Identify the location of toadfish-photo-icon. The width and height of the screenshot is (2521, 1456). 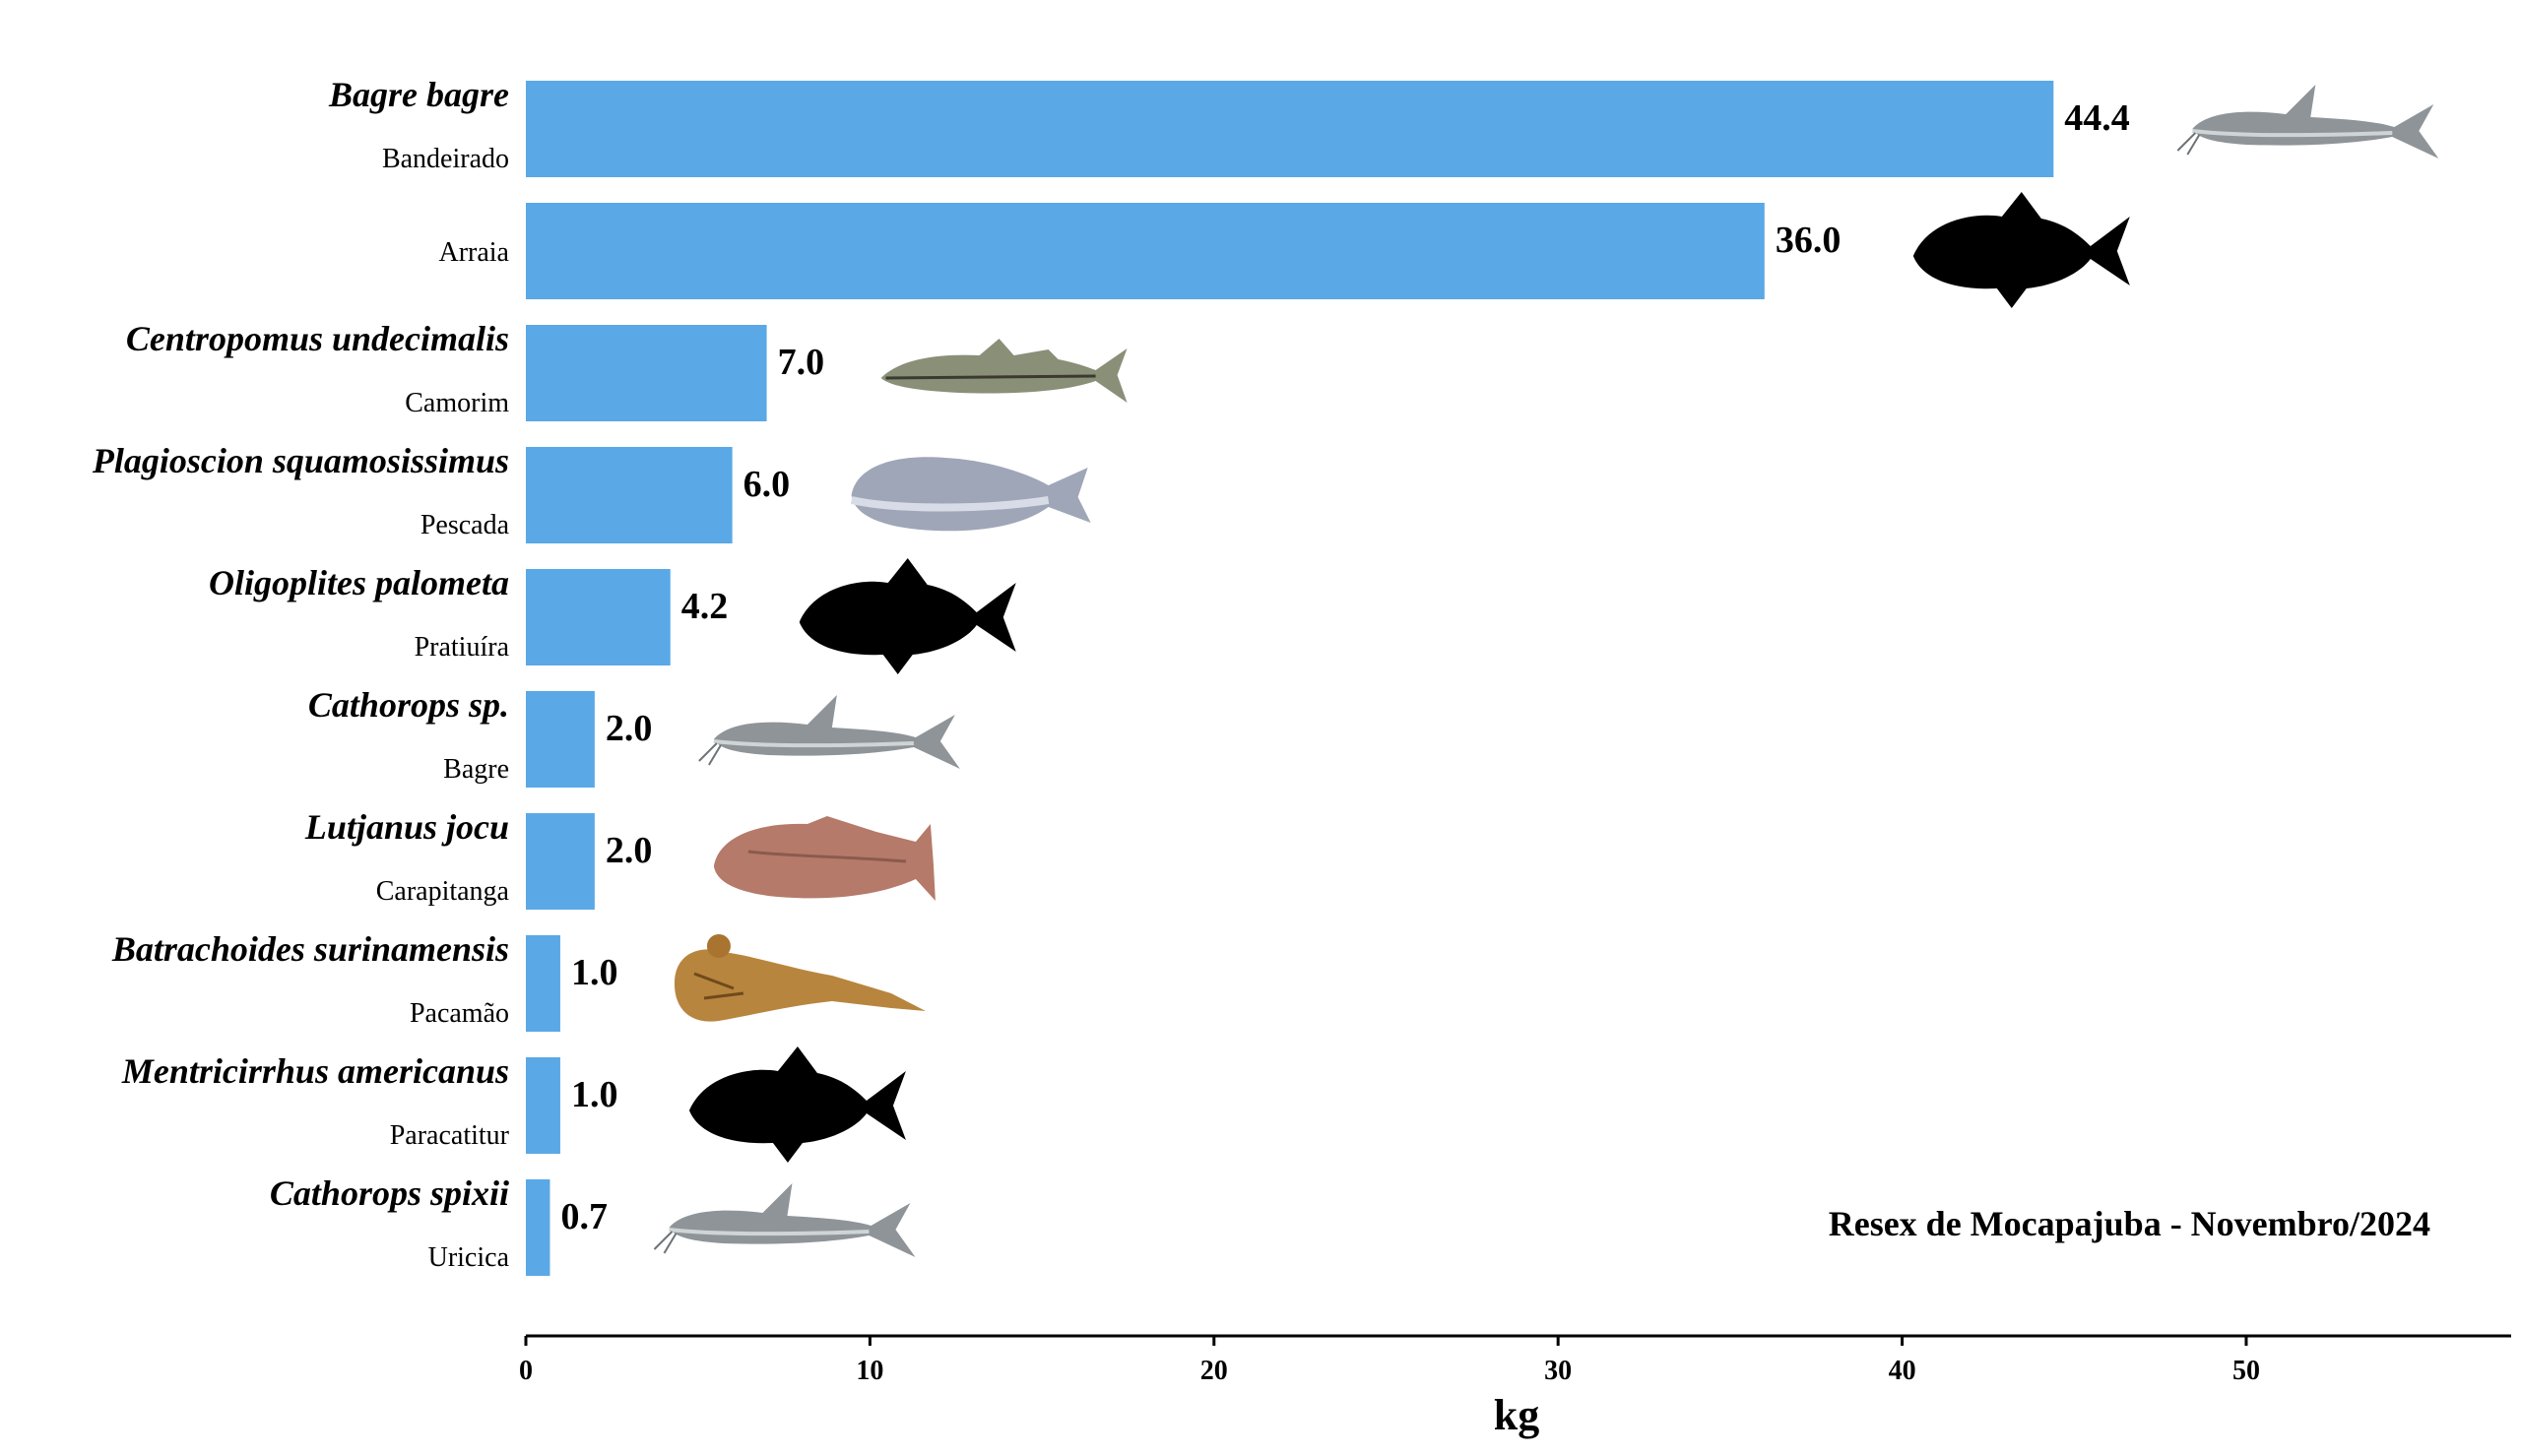
(800, 978).